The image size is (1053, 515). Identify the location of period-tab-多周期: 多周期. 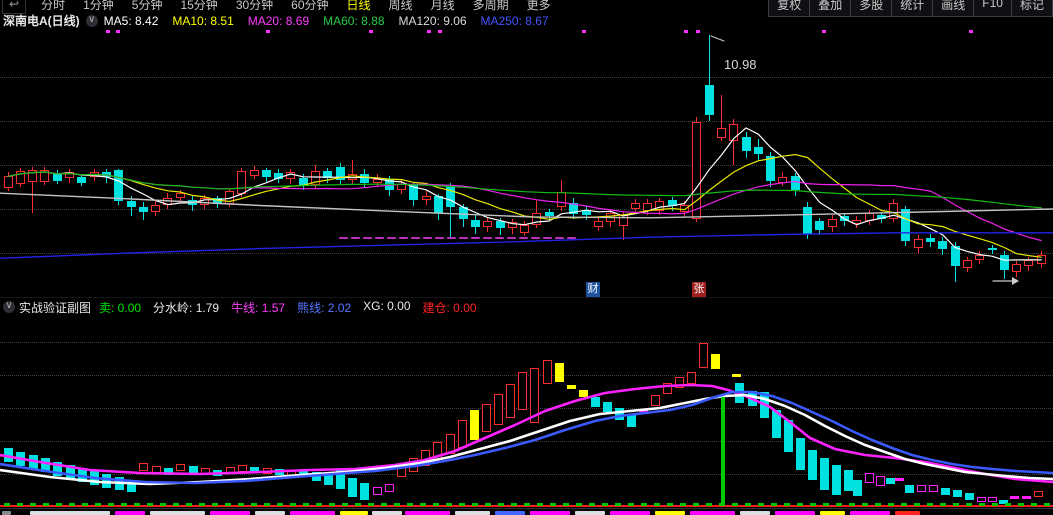
(490, 6).